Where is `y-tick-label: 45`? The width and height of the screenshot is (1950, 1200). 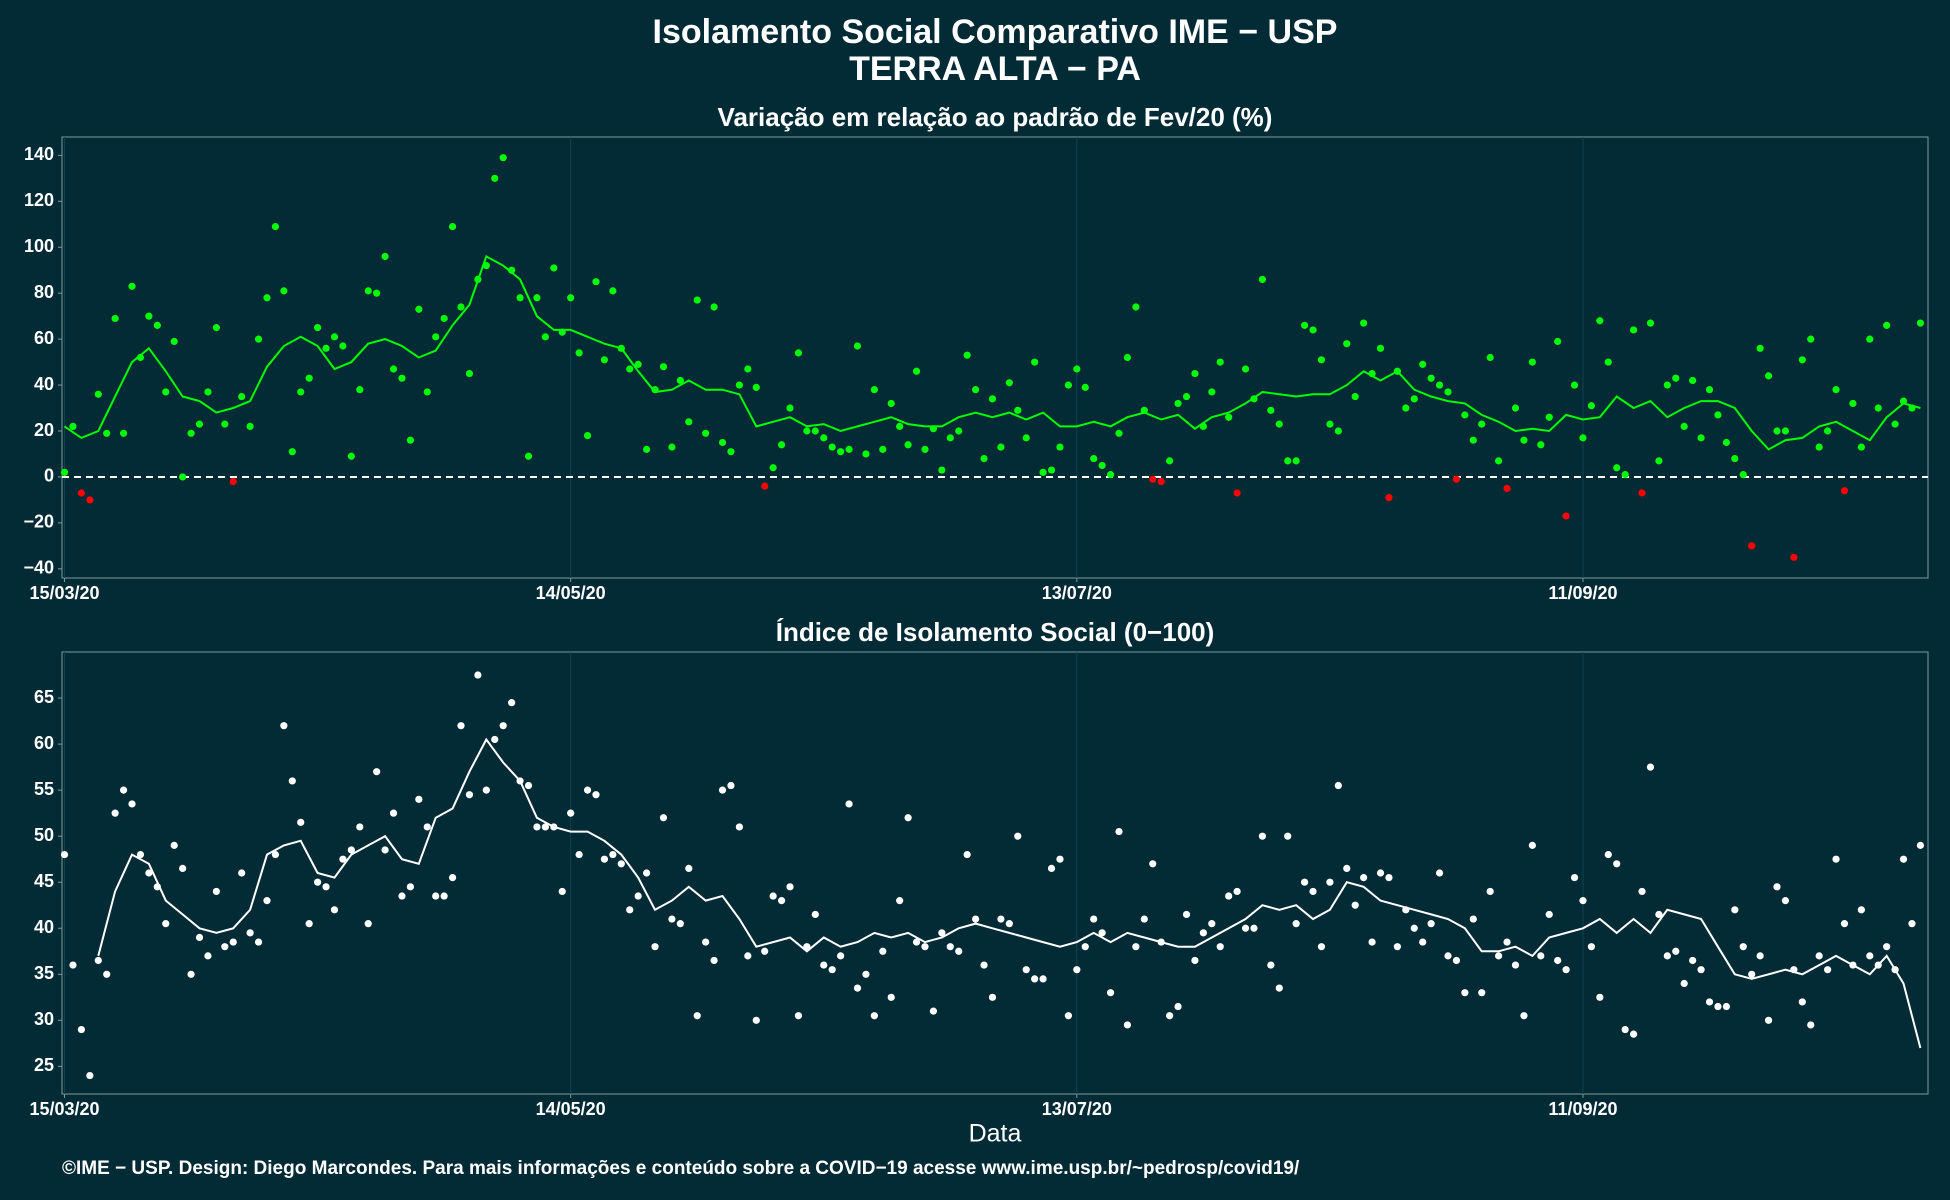
y-tick-label: 45 is located at coordinates (44, 881).